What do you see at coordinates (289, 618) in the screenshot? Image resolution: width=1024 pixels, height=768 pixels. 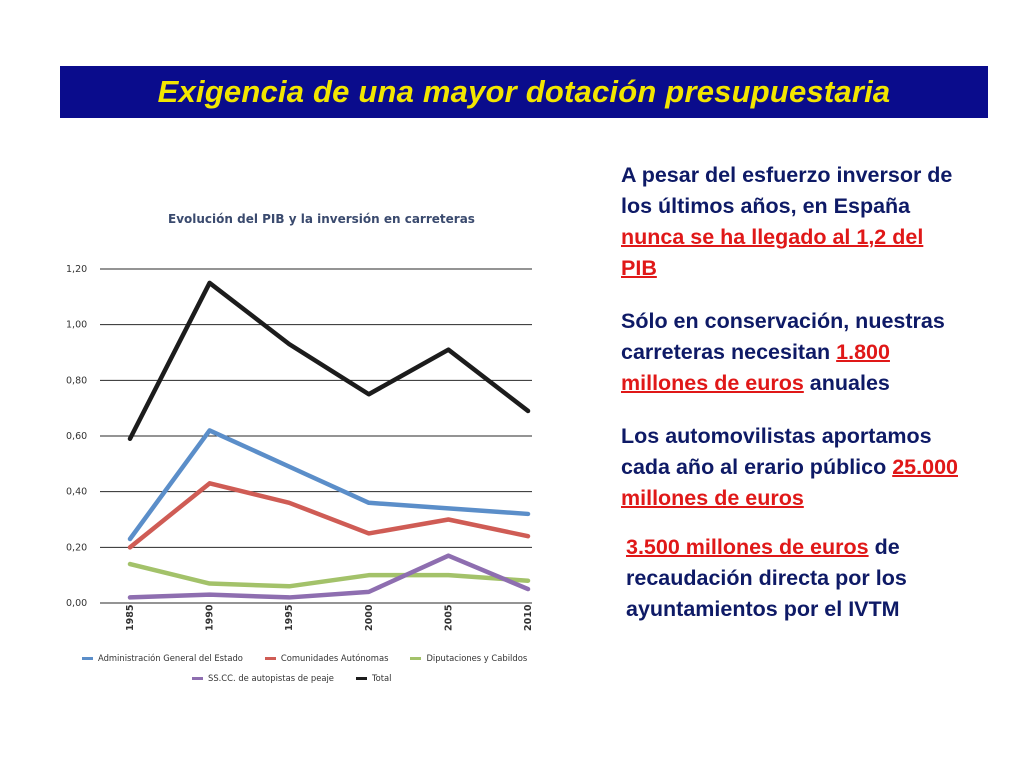 I see `x-tick-label: 1995` at bounding box center [289, 618].